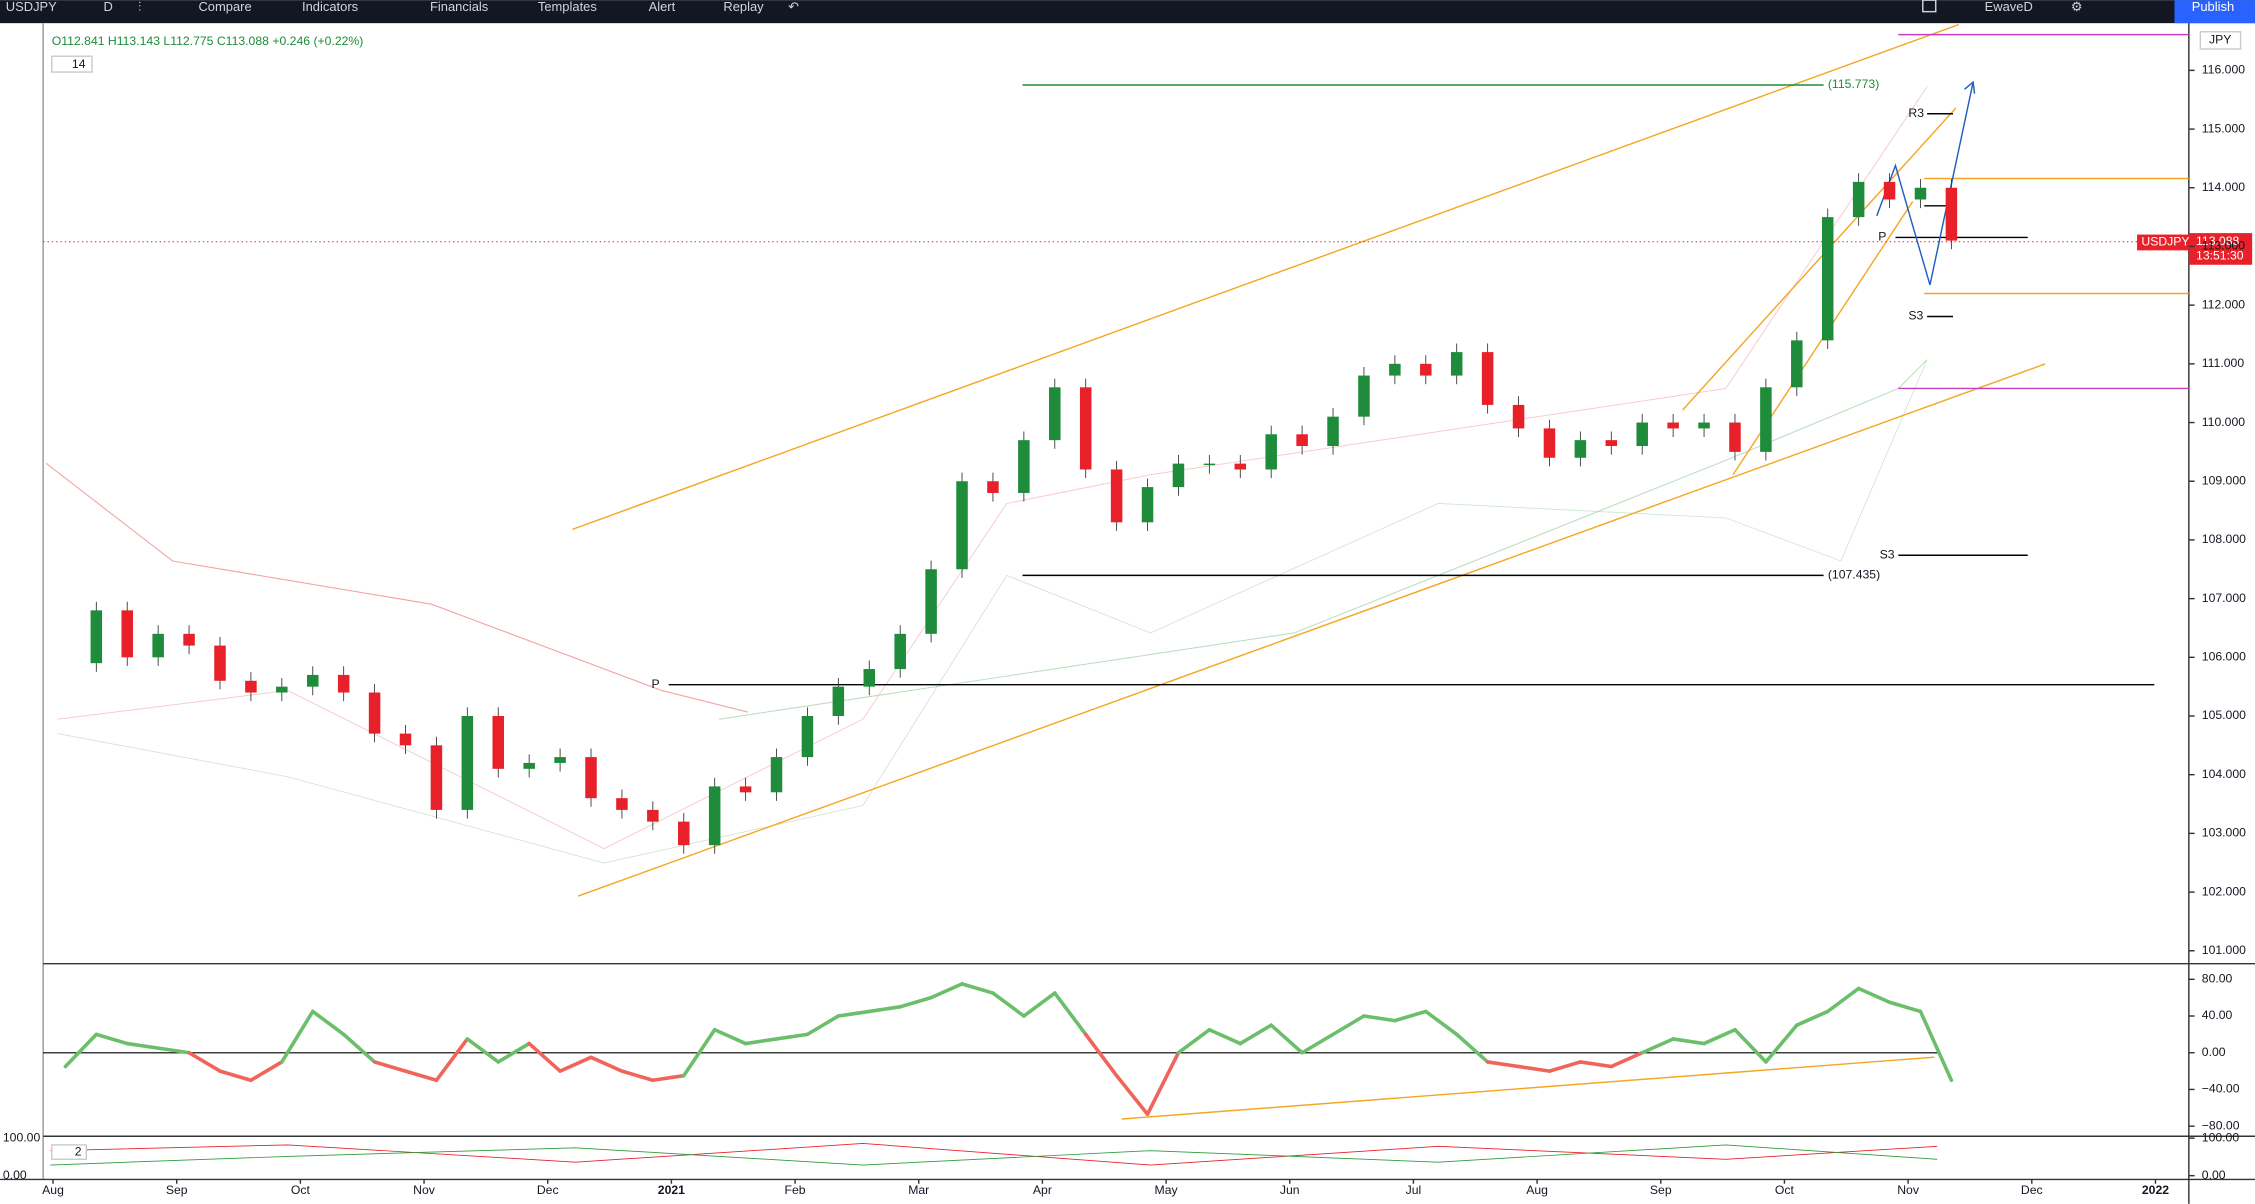  Describe the element at coordinates (1915, 316) in the screenshot. I see `s3-label: S3` at that location.